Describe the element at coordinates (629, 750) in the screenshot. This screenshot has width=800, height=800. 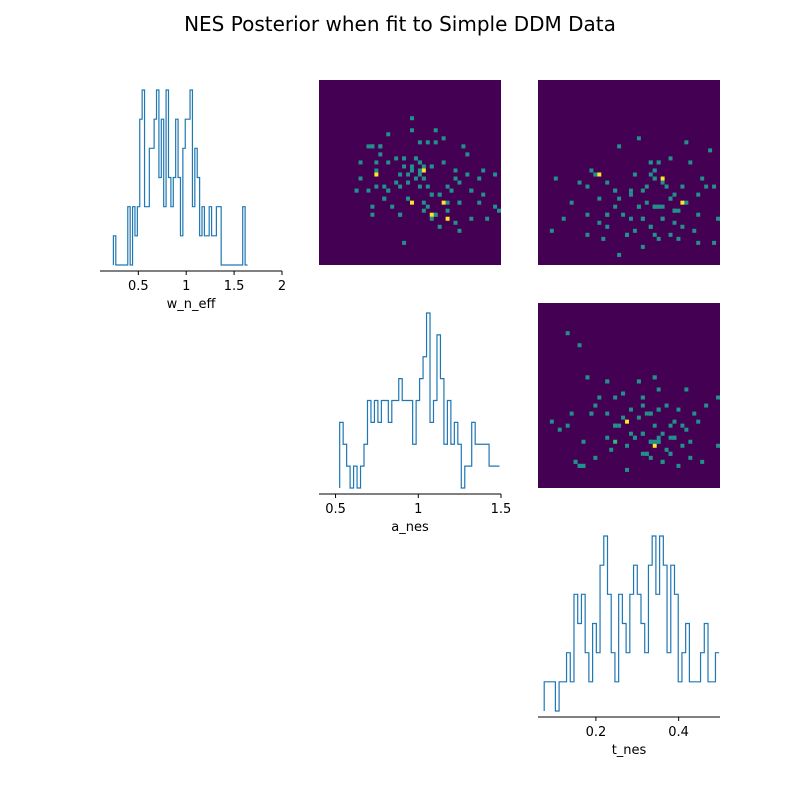
I see `x-axis-label: t_nes` at that location.